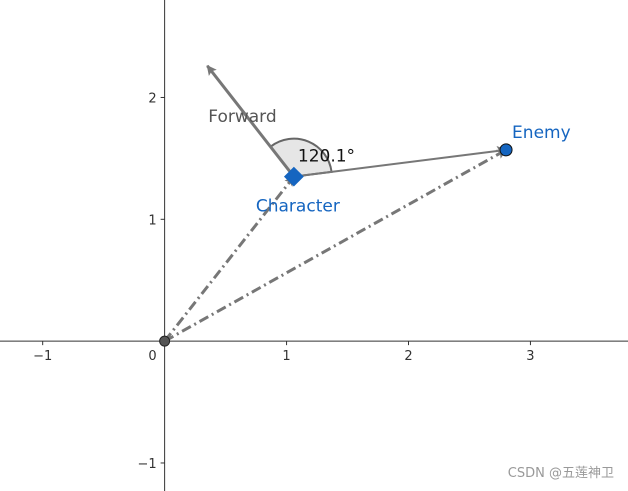 This screenshot has width=628, height=491. What do you see at coordinates (560, 473) in the screenshot?
I see `watermark: CSDN @五莲神卫` at bounding box center [560, 473].